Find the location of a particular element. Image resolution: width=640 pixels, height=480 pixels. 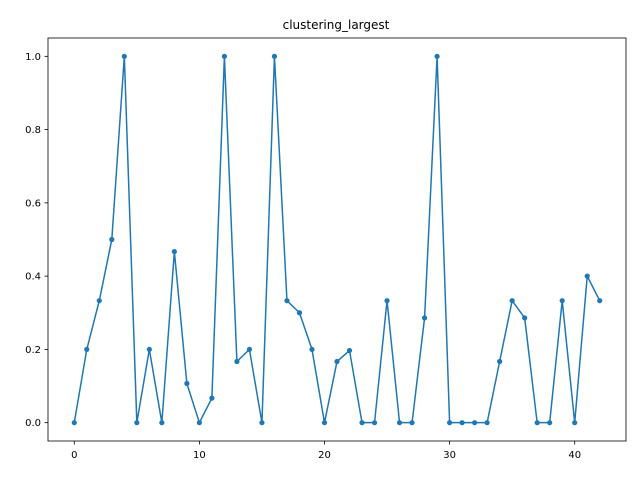

x-tick-label: 40 is located at coordinates (574, 455).